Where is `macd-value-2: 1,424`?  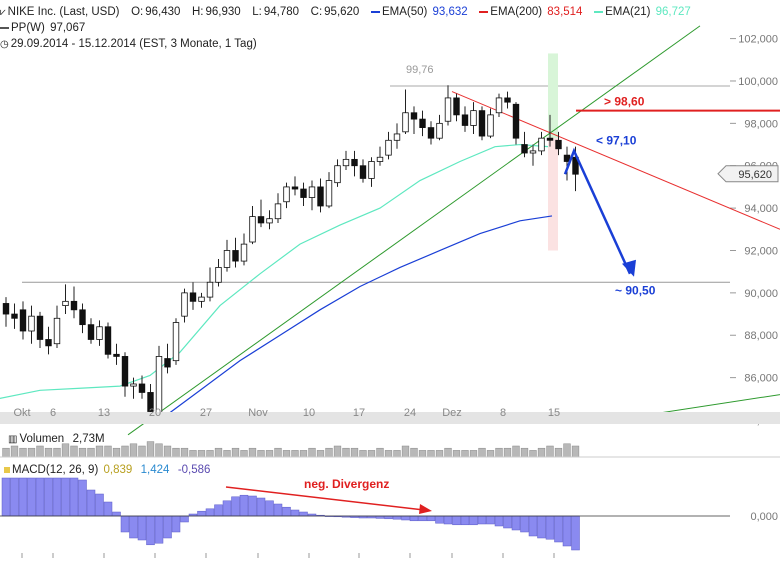
macd-value-2: 1,424 is located at coordinates (155, 470).